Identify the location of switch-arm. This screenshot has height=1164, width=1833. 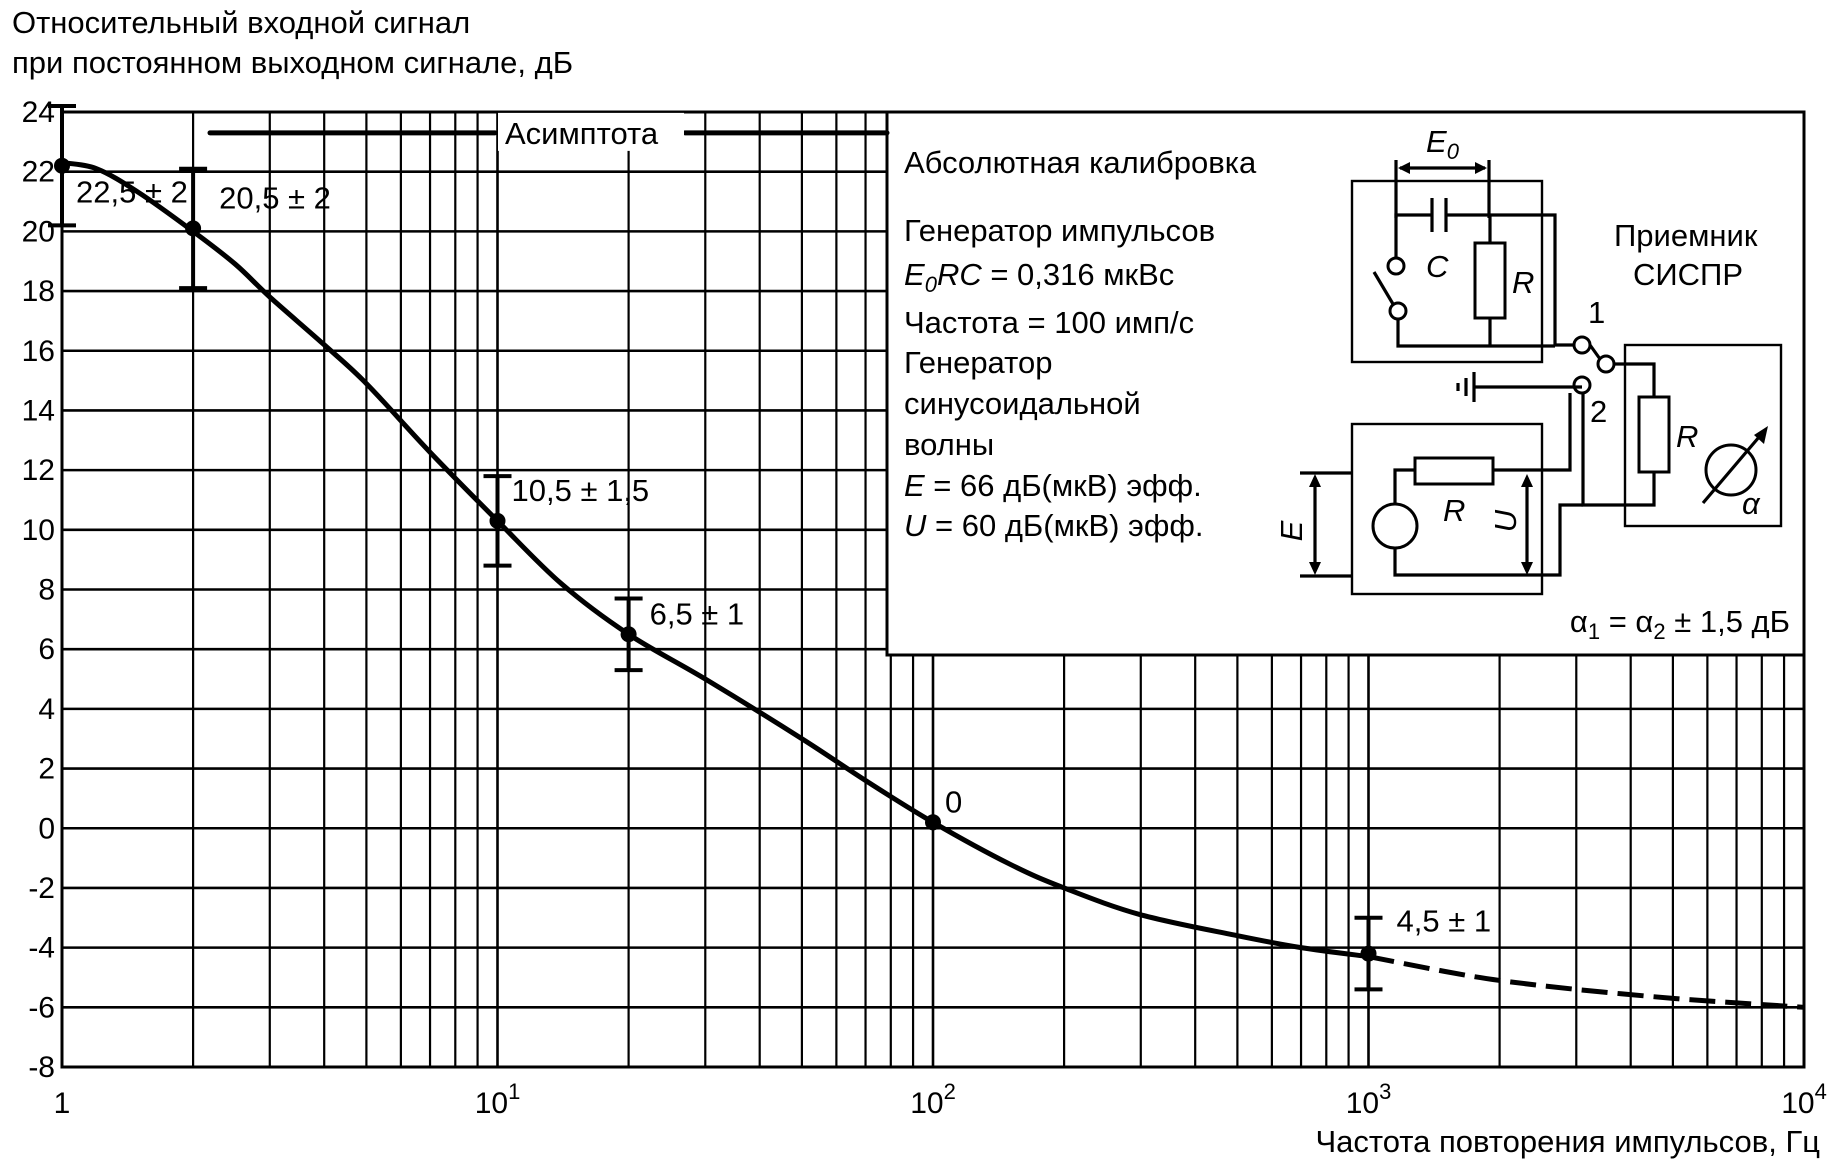
(1383, 288).